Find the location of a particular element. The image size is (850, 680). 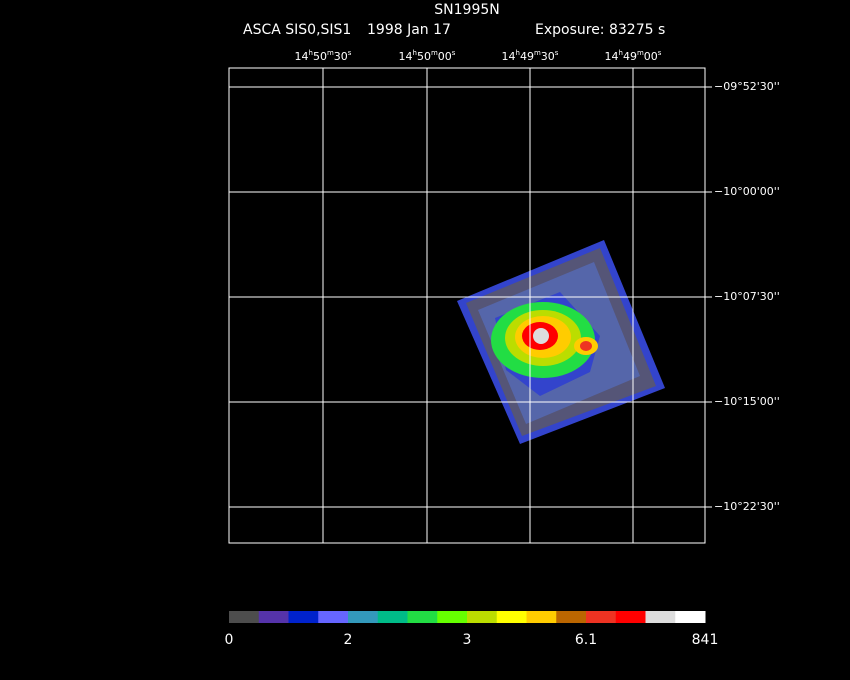

ra-label: 14h49m00s is located at coordinates (633, 56).